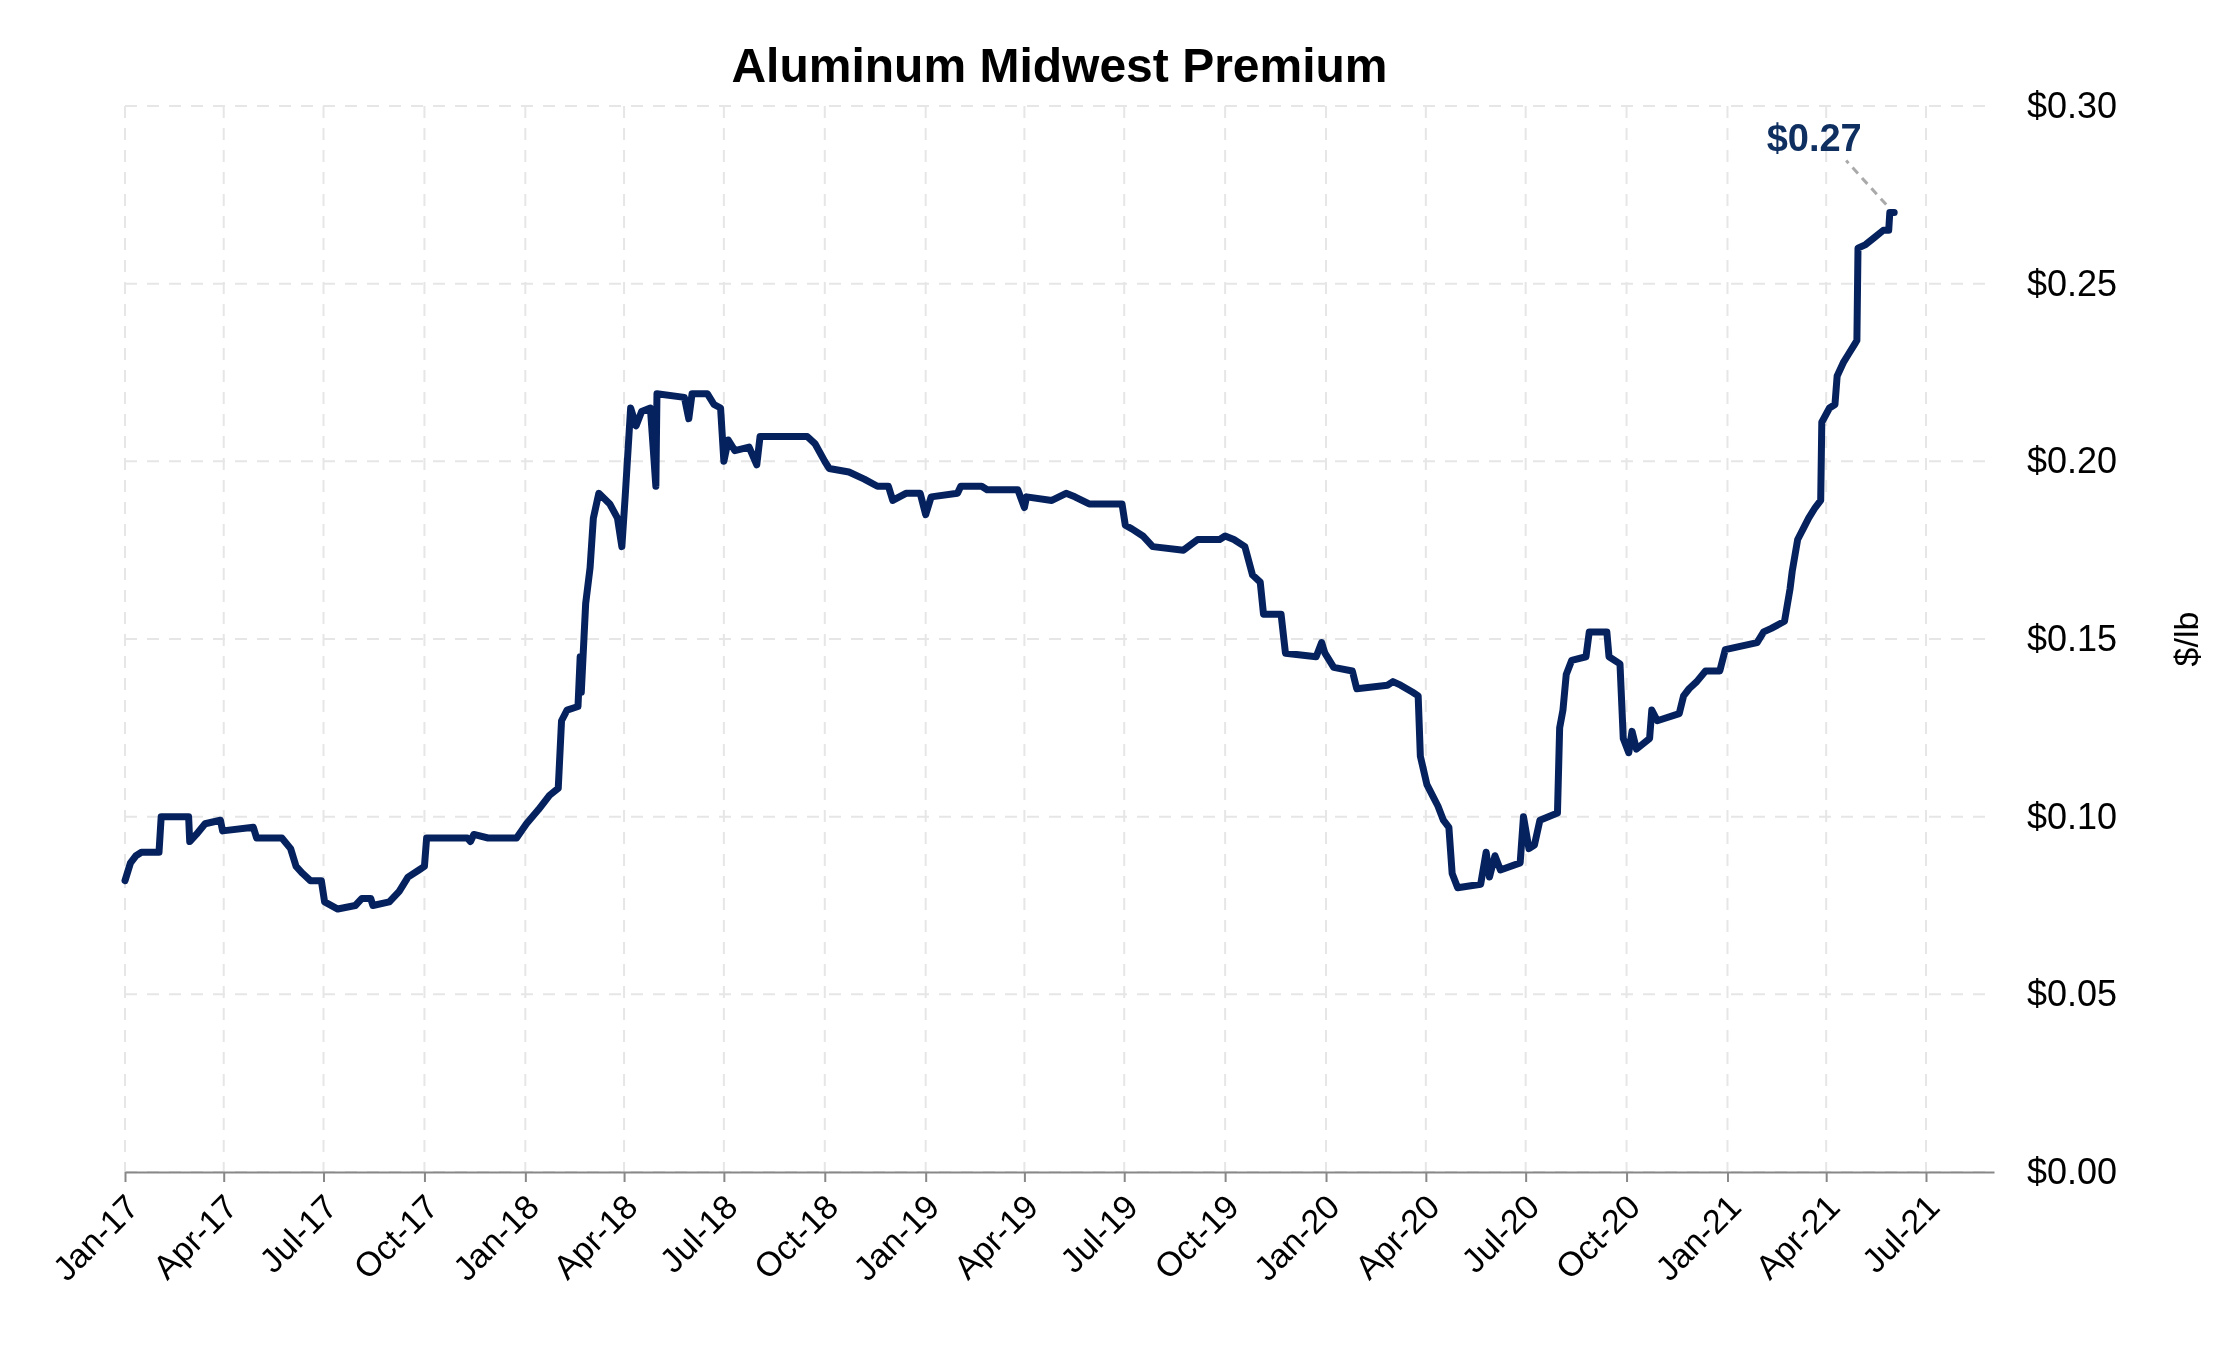 This screenshot has width=2220, height=1350. What do you see at coordinates (2072, 994) in the screenshot?
I see `y-tick-label: $0.05` at bounding box center [2072, 994].